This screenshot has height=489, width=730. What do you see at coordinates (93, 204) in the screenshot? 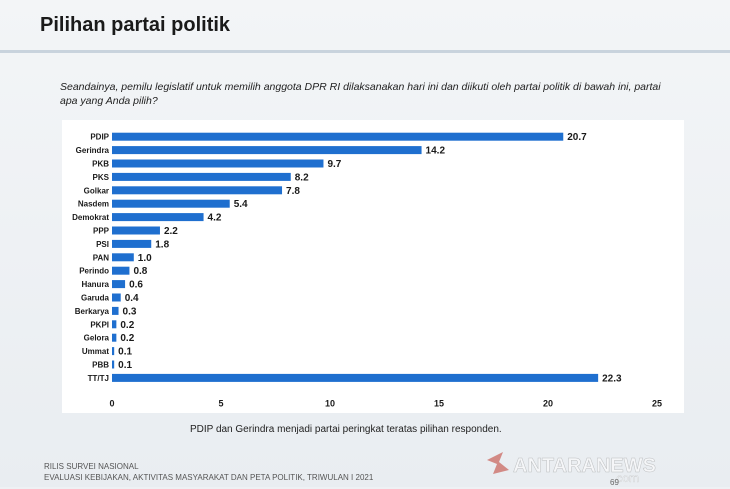
I see `category-label: Nasdem` at bounding box center [93, 204].